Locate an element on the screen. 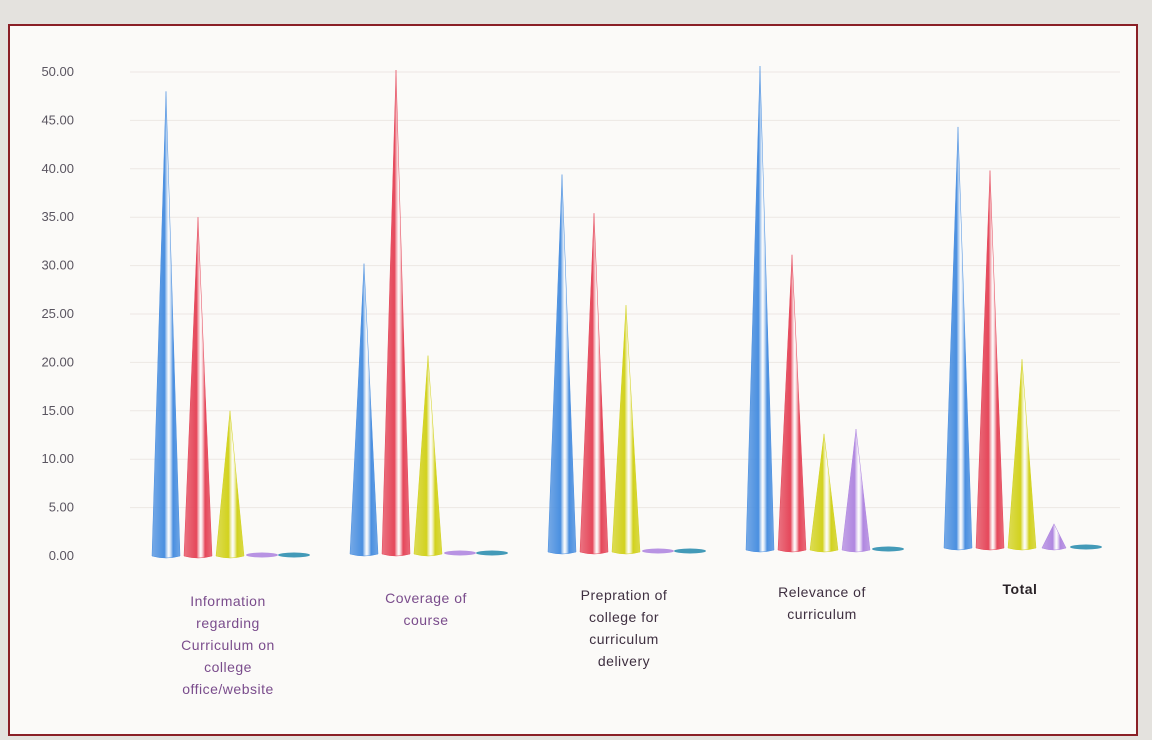  category-label-line: Curriculum on is located at coordinates (228, 645).